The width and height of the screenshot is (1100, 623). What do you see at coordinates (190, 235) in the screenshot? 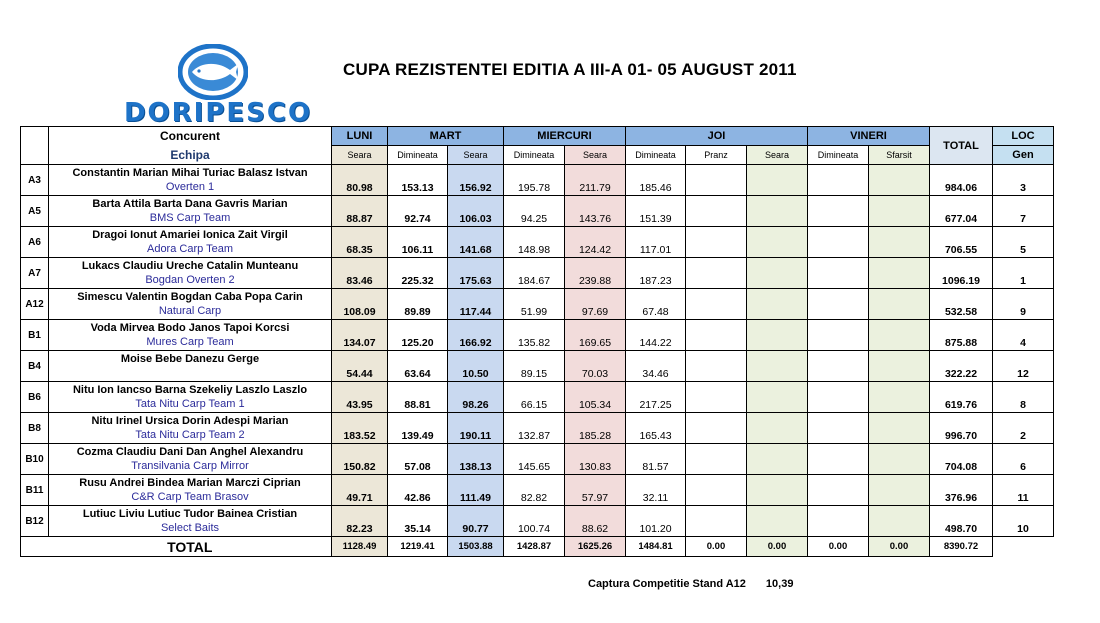
I see `competitor-names: Dragoi Ionut Amariei Ionica Zait Virgil` at bounding box center [190, 235].